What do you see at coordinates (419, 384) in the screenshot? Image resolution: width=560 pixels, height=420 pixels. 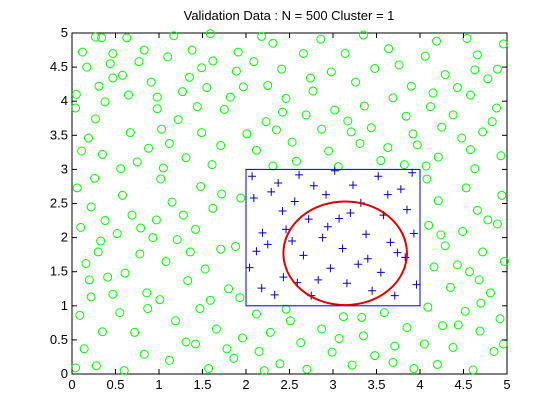 I see `x-tick-label: 4` at bounding box center [419, 384].